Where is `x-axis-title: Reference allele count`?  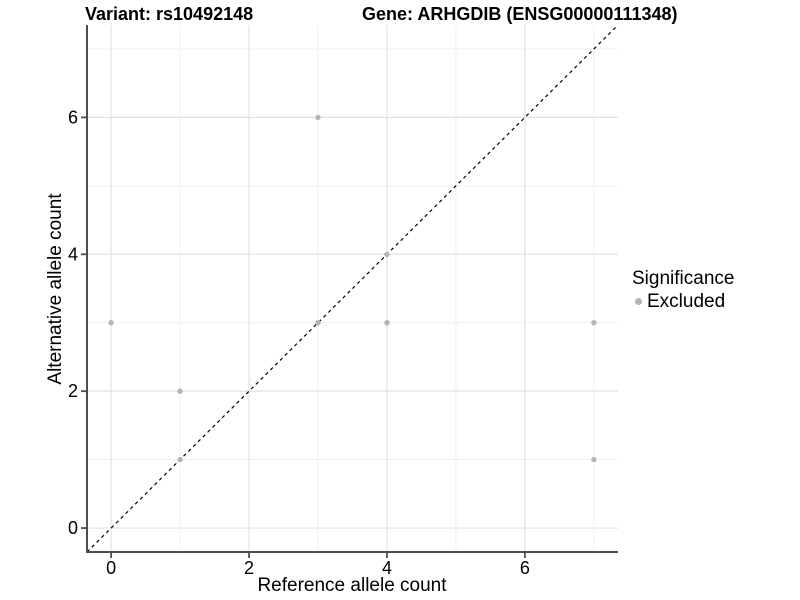
x-axis-title: Reference allele count is located at coordinates (352, 585).